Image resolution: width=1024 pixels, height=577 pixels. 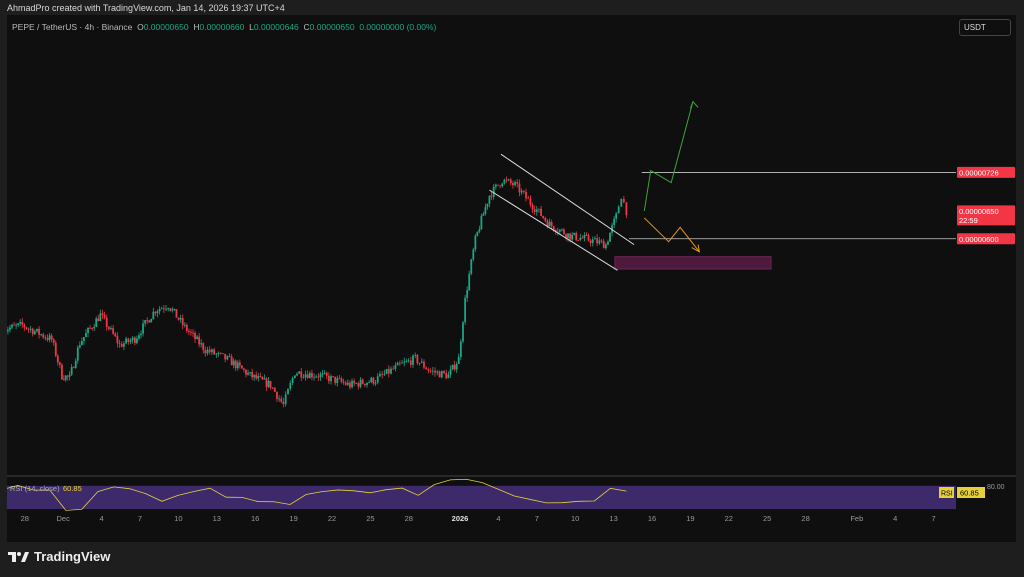 I want to click on x-tick-label: 13, so click(x=613, y=518).